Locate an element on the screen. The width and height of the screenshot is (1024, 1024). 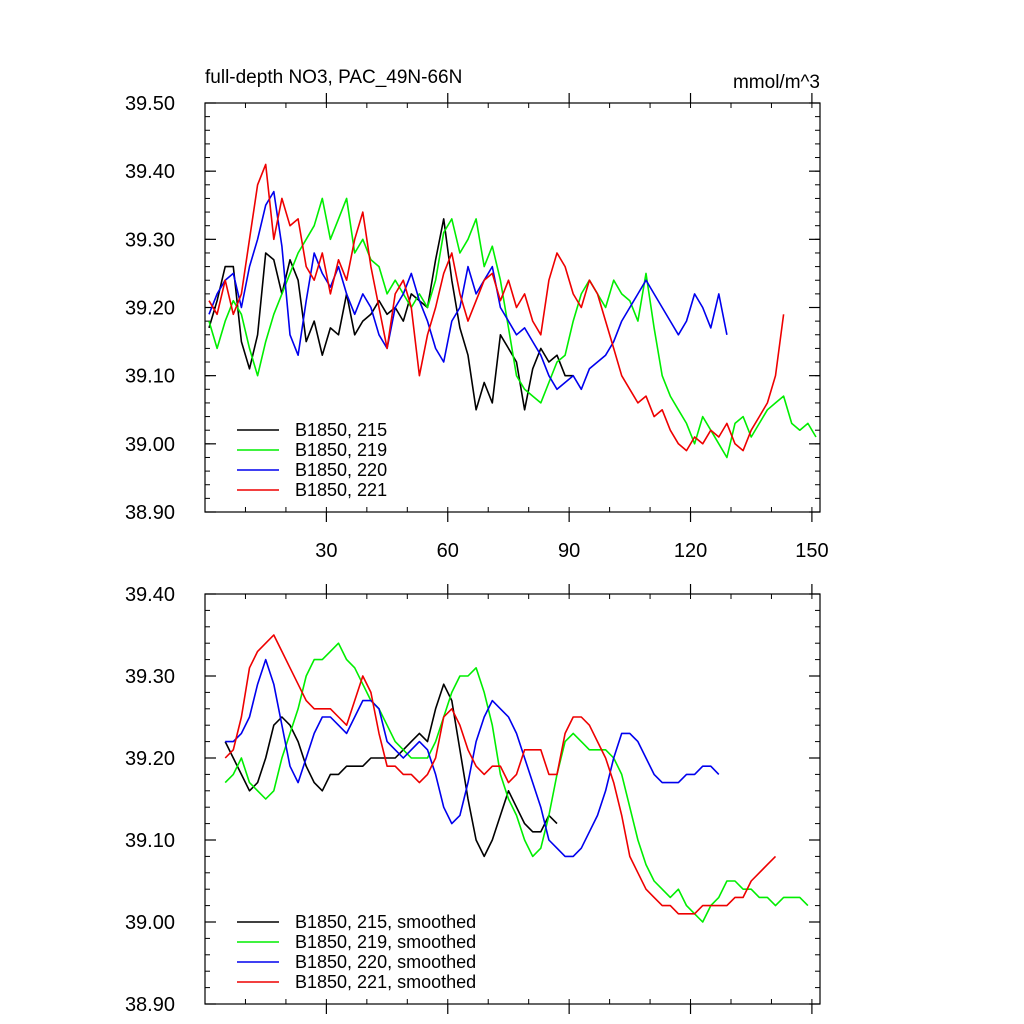
x-tick-label: 120 is located at coordinates (690, 551).